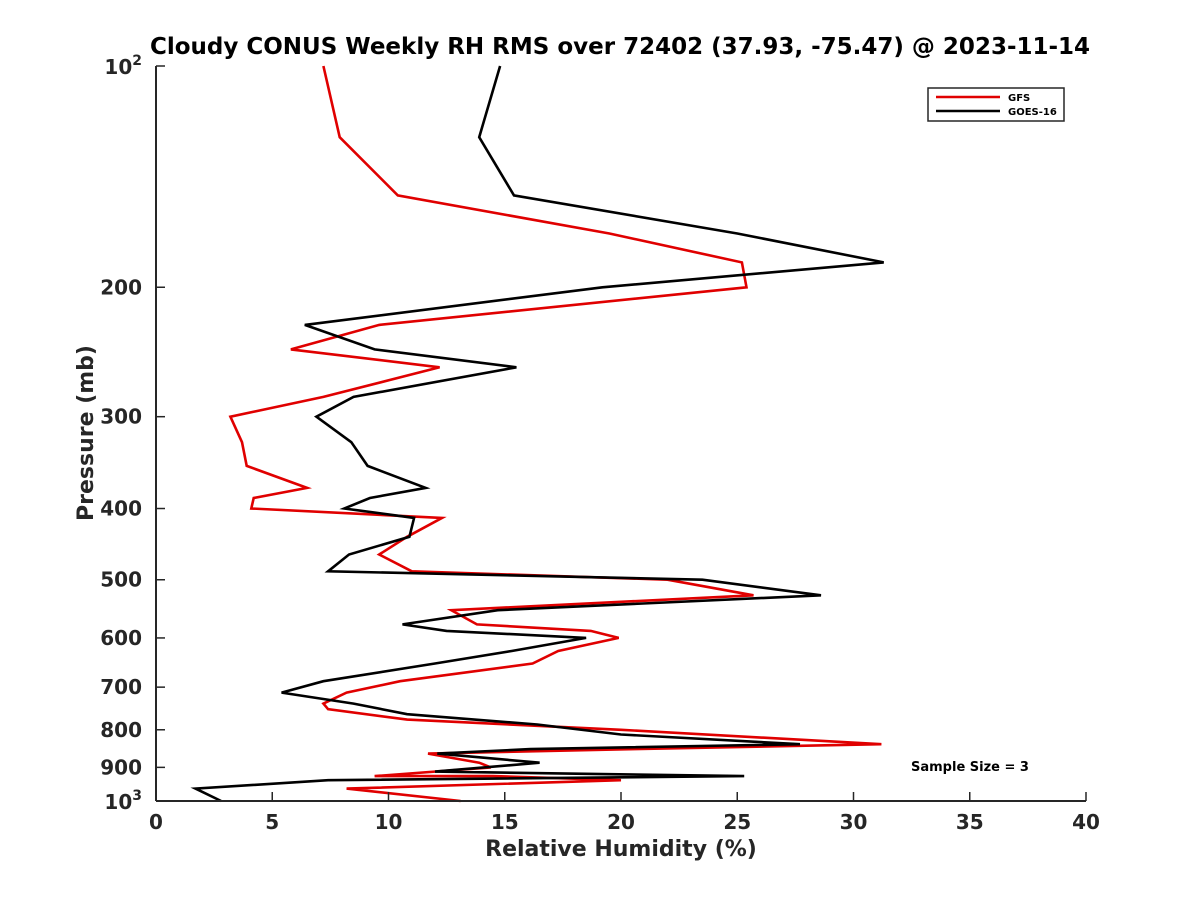 The height and width of the screenshot is (900, 1200). I want to click on y-tick-label: 800, so click(121, 730).